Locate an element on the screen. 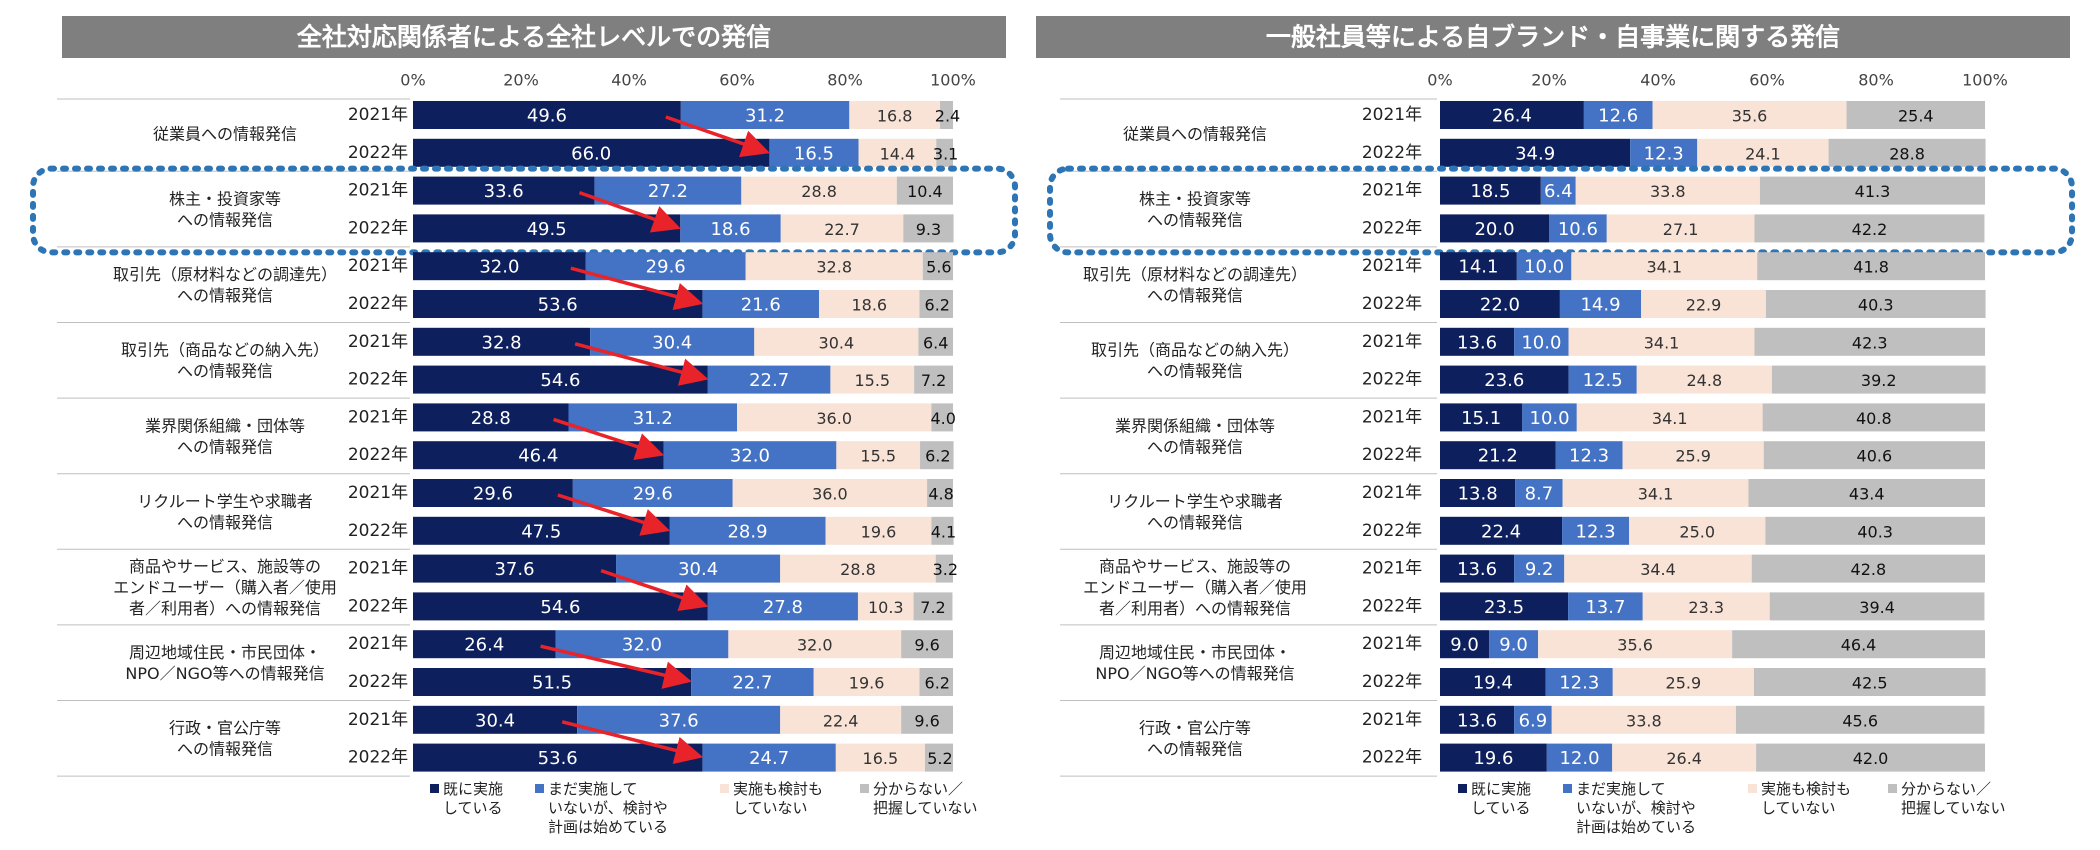  chart-title-banner is located at coordinates (534, 37).